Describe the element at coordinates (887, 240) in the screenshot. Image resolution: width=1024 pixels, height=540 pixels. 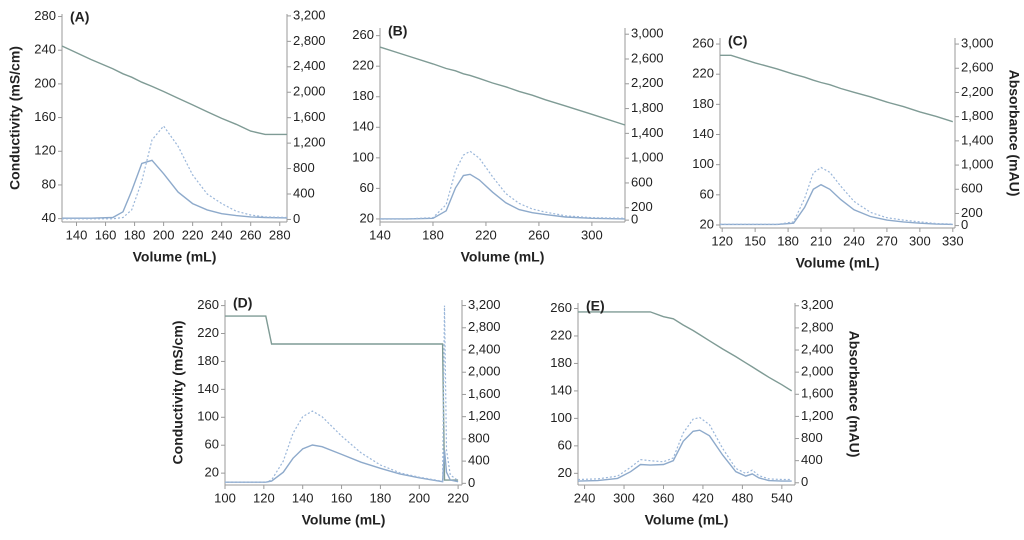
I see `x-tick-label: 270` at that location.